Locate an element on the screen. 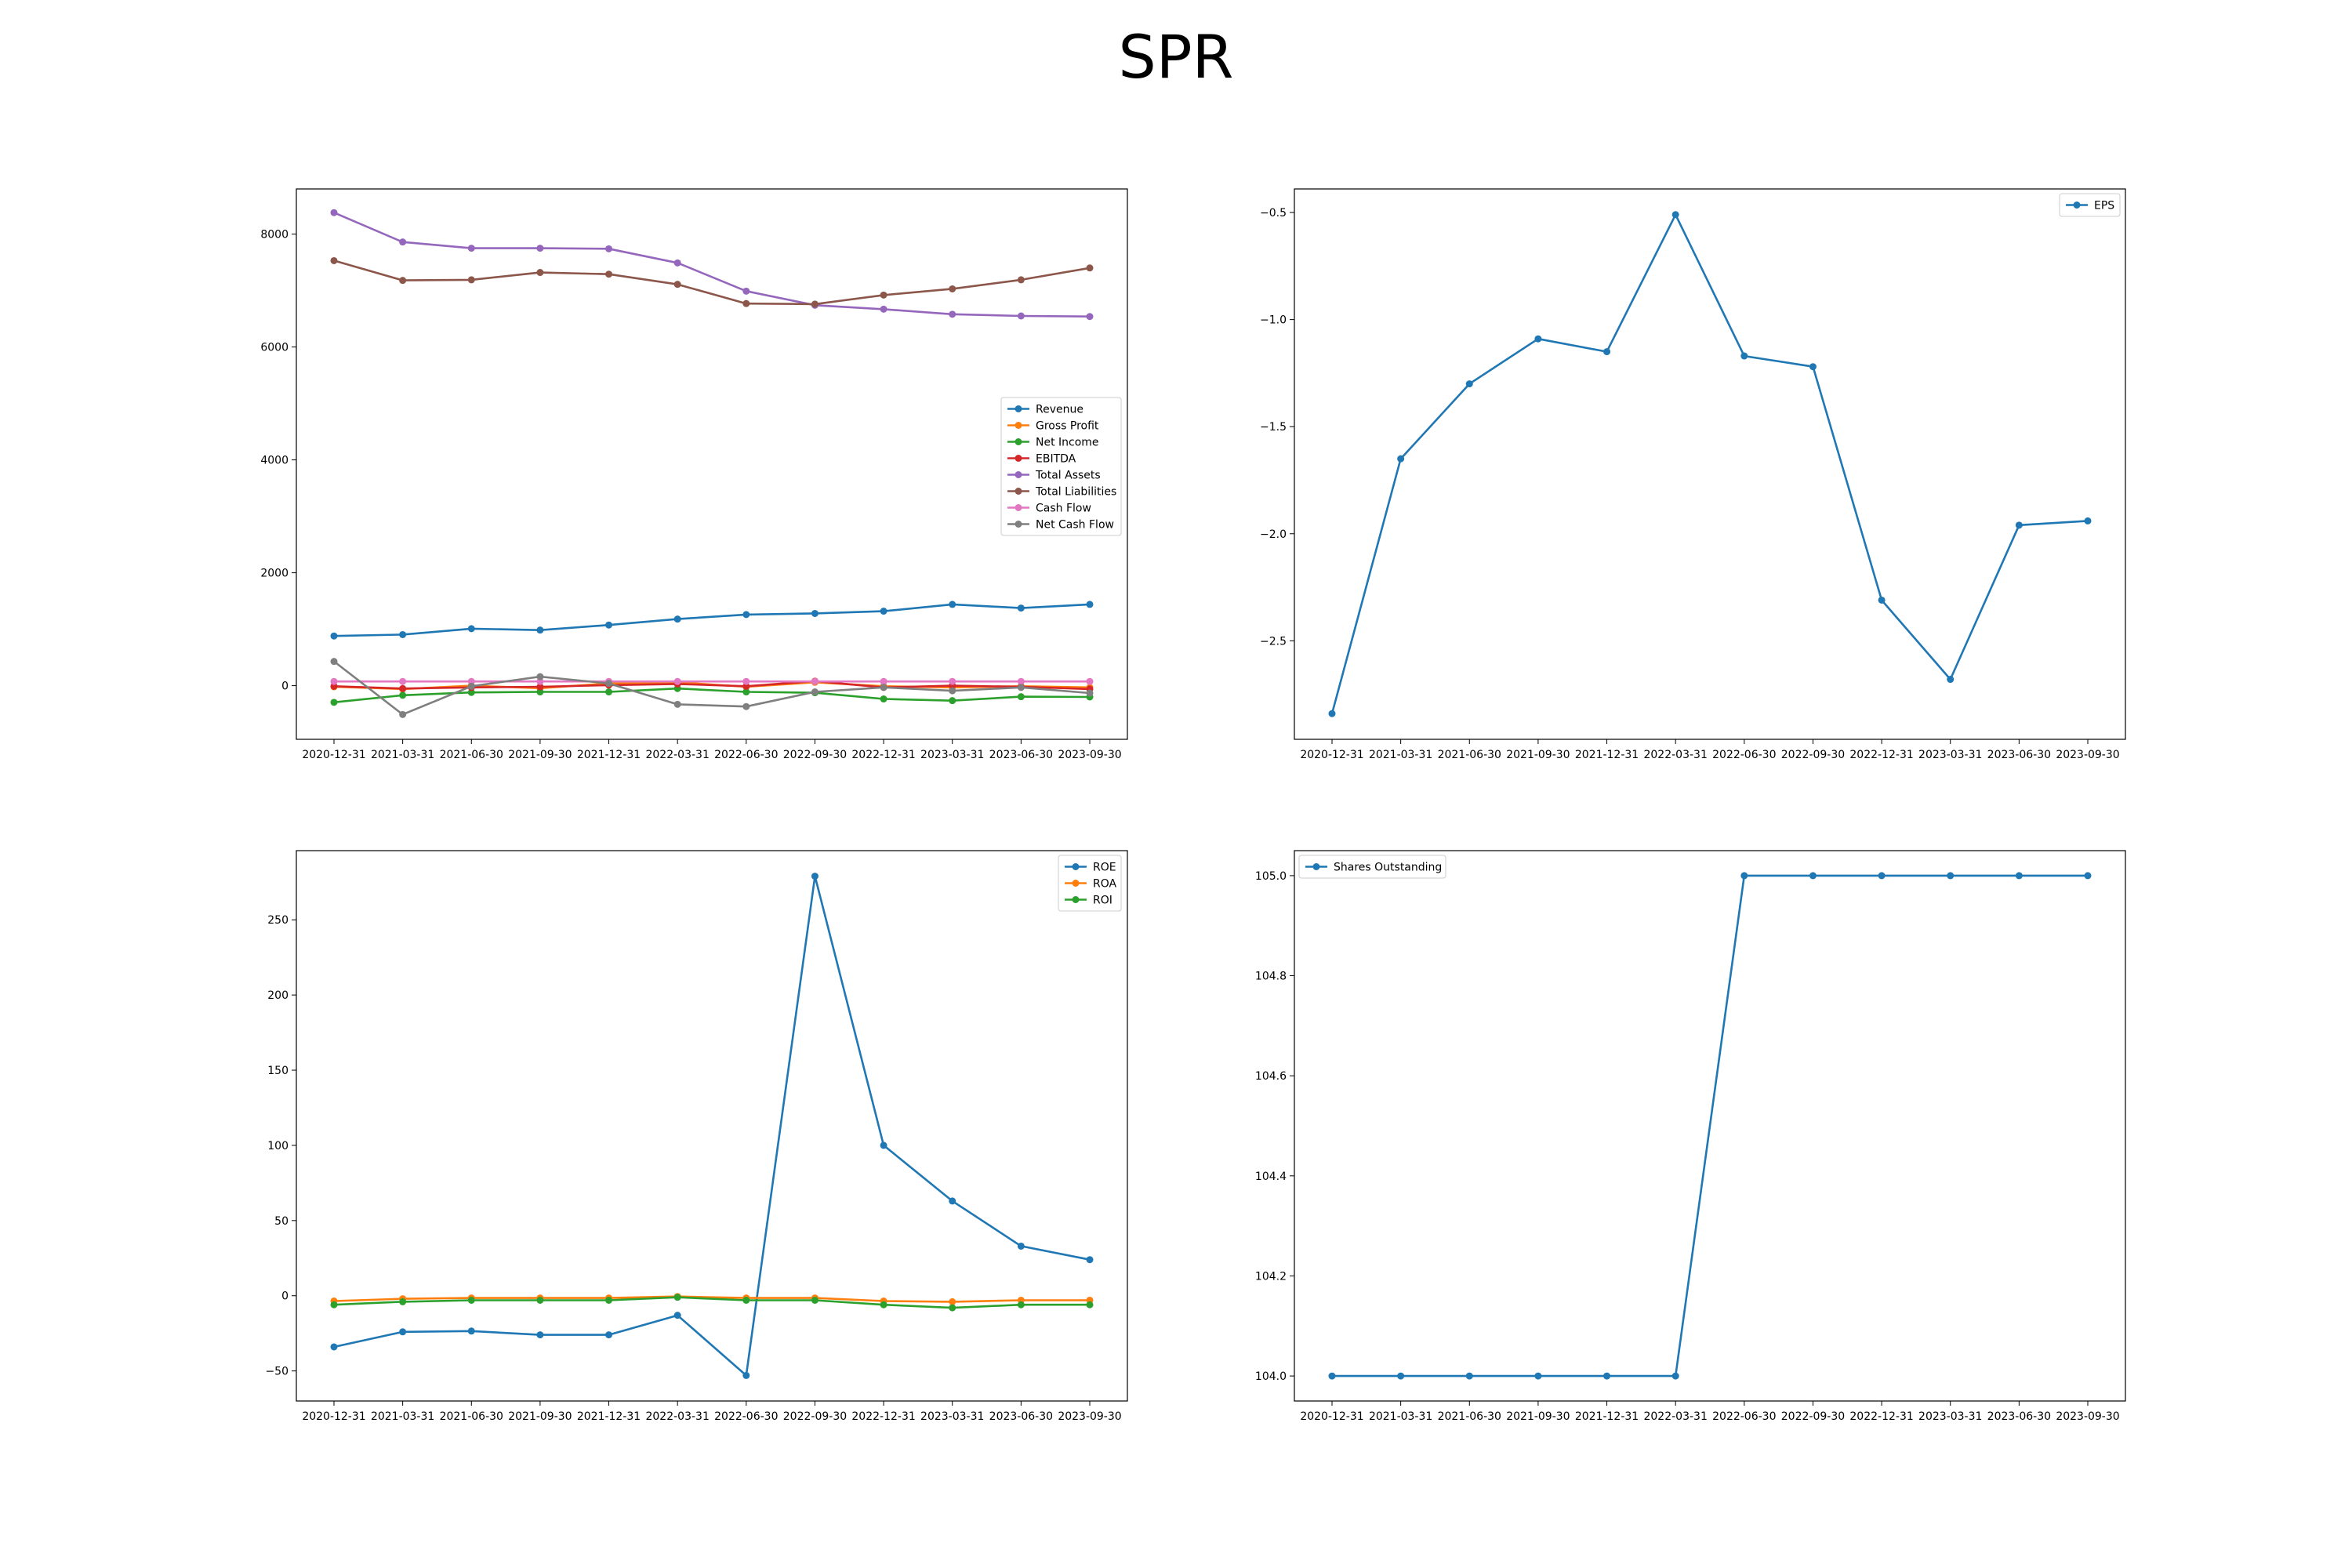 This screenshot has height=1568, width=2352. ebitda-point is located at coordinates (403, 688).